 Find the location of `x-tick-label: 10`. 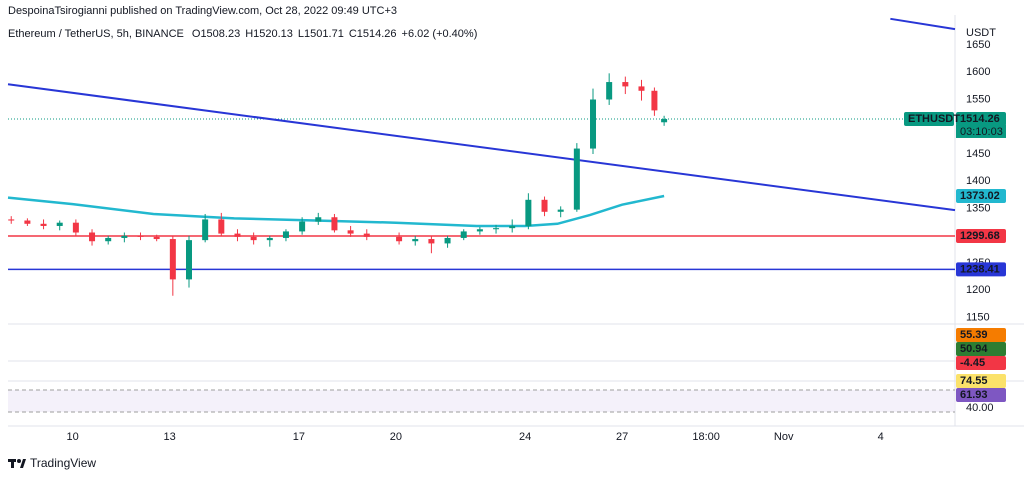

x-tick-label: 10 is located at coordinates (73, 437).